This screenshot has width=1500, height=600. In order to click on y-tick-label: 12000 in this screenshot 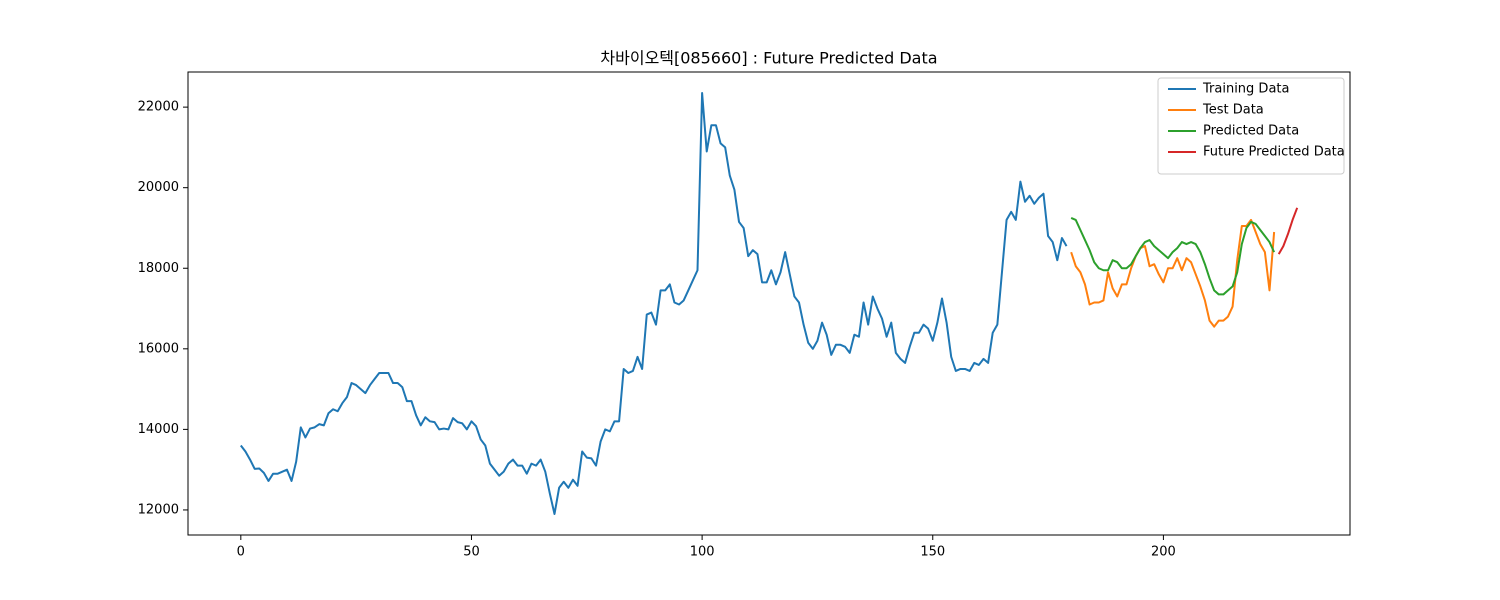, I will do `click(158, 509)`.